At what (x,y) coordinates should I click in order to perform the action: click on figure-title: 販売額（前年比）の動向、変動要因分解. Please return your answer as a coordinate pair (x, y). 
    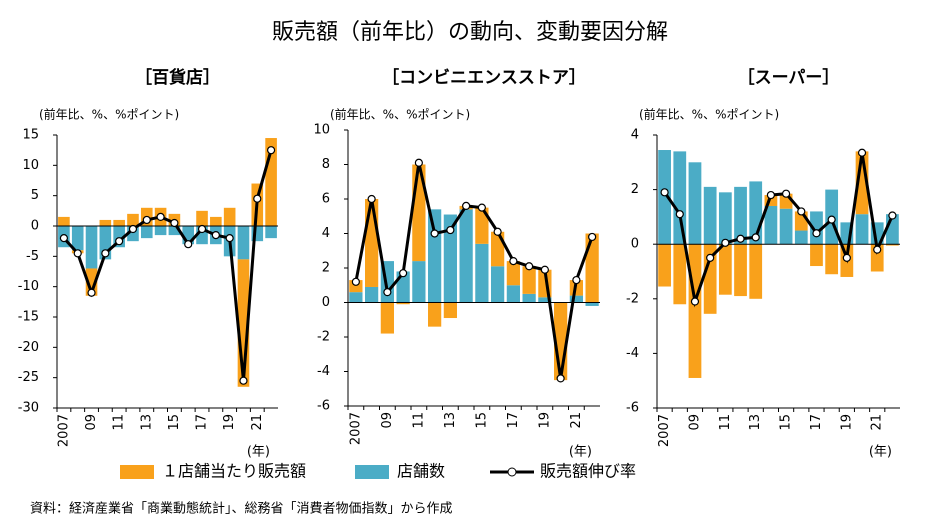
    Looking at the image, I should click on (470, 32).